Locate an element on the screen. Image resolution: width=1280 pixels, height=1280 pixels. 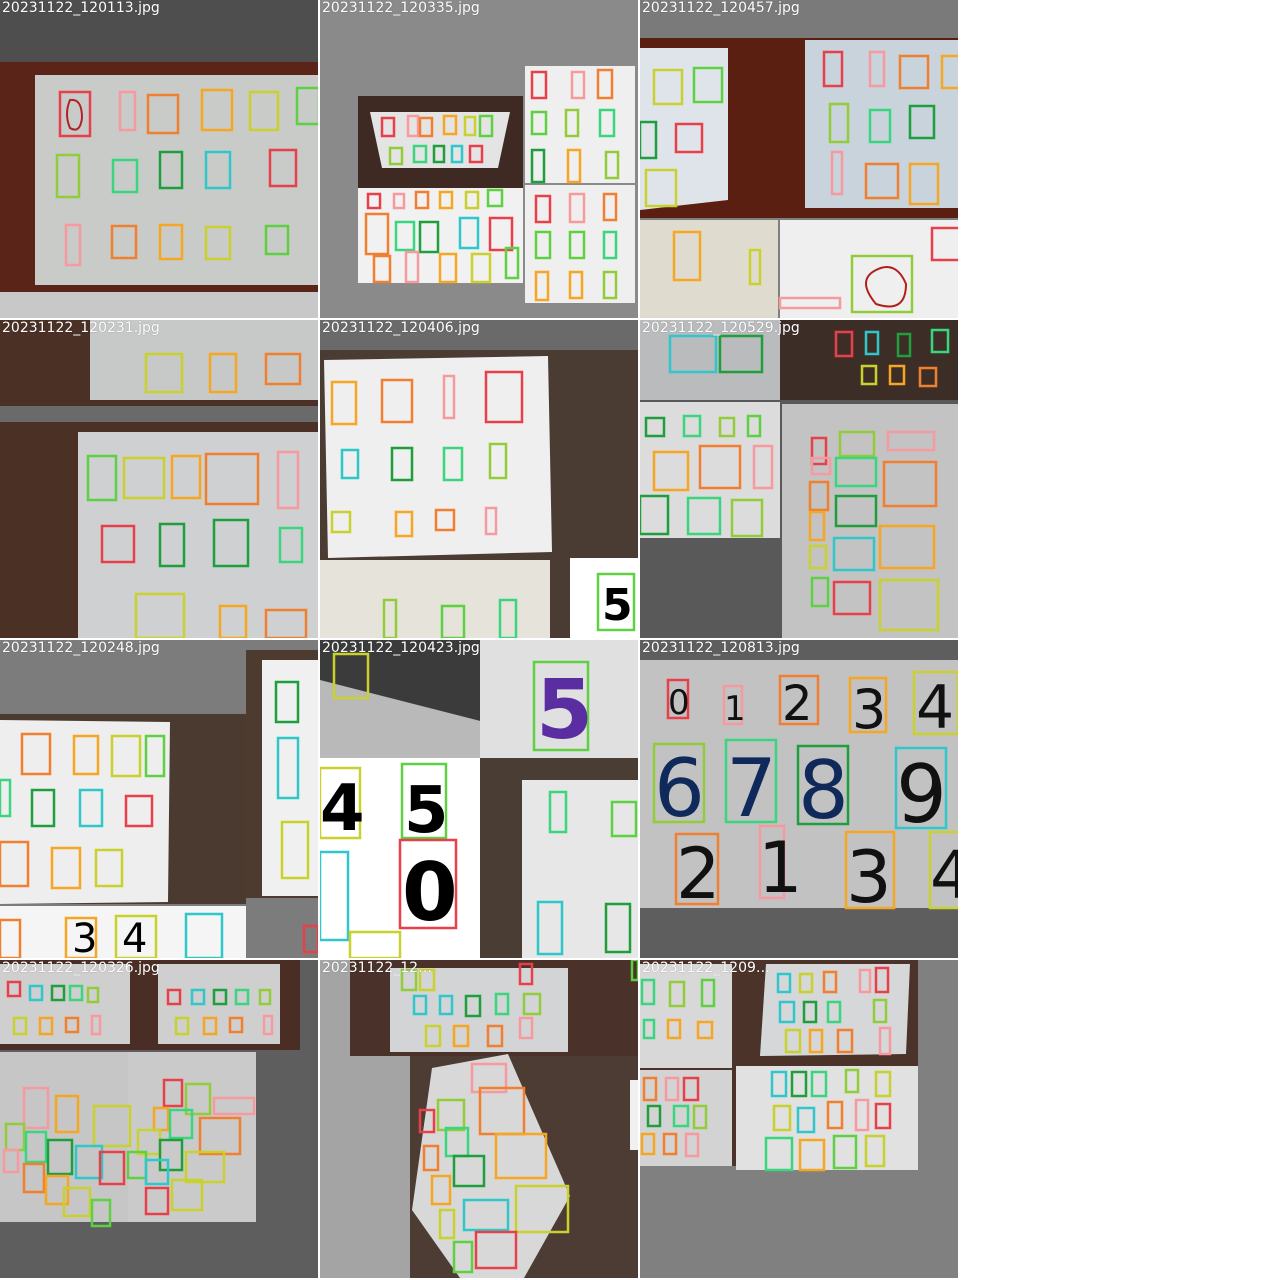
svg-text: 6 is located at coordinates (679, 788).